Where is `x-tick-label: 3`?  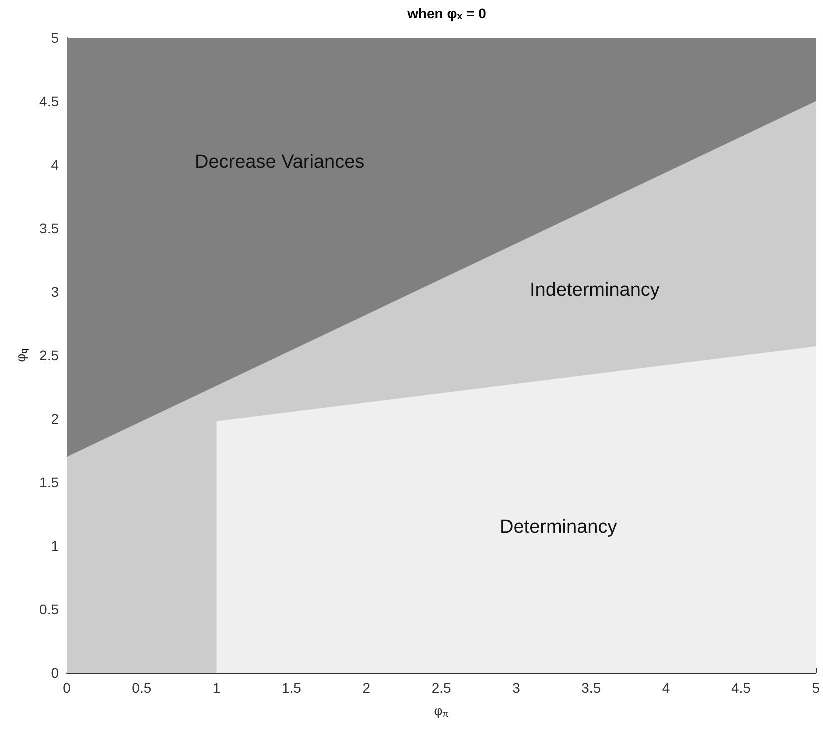 x-tick-label: 3 is located at coordinates (516, 688).